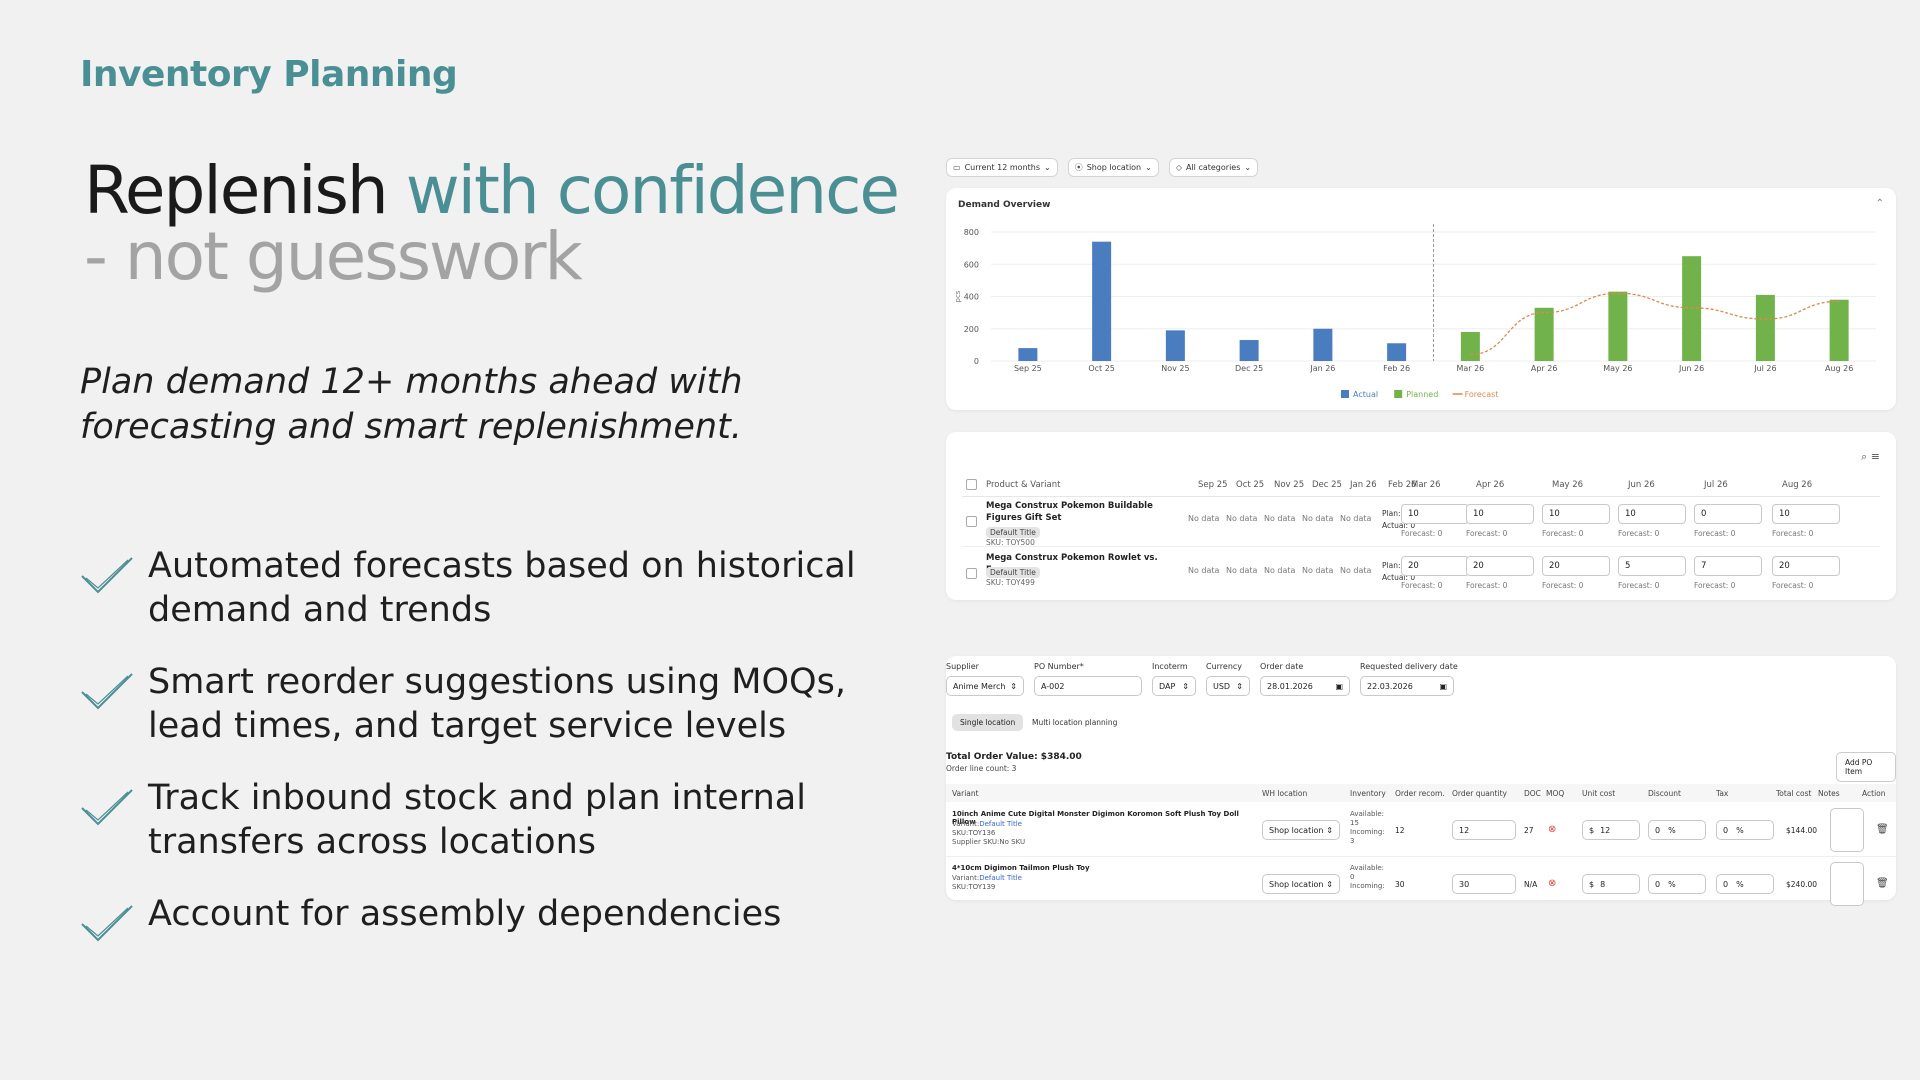  I want to click on plan-input: 0, so click(1728, 514).